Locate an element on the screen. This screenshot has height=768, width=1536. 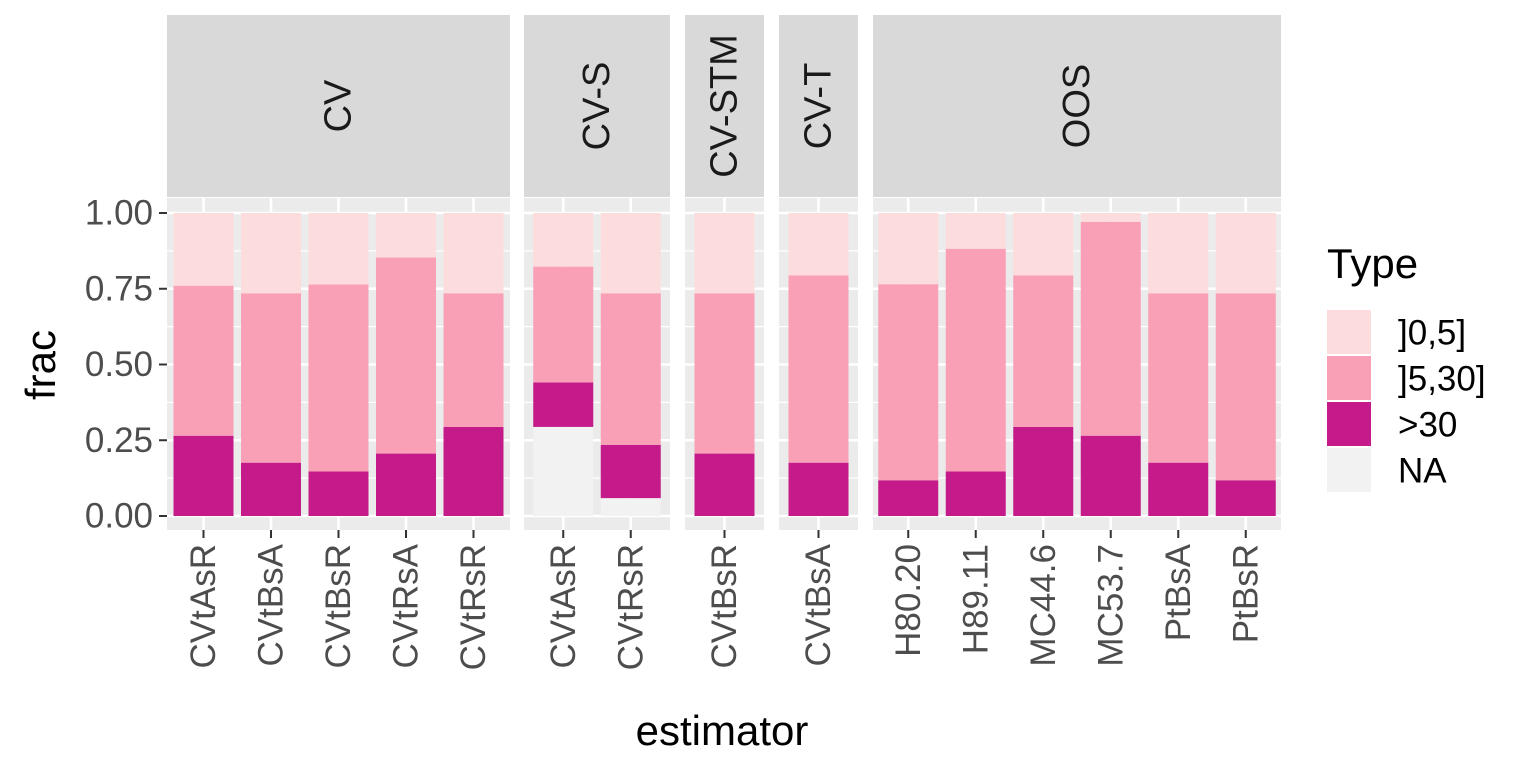
x-tick-label: MC44.6 is located at coordinates (1043, 605).